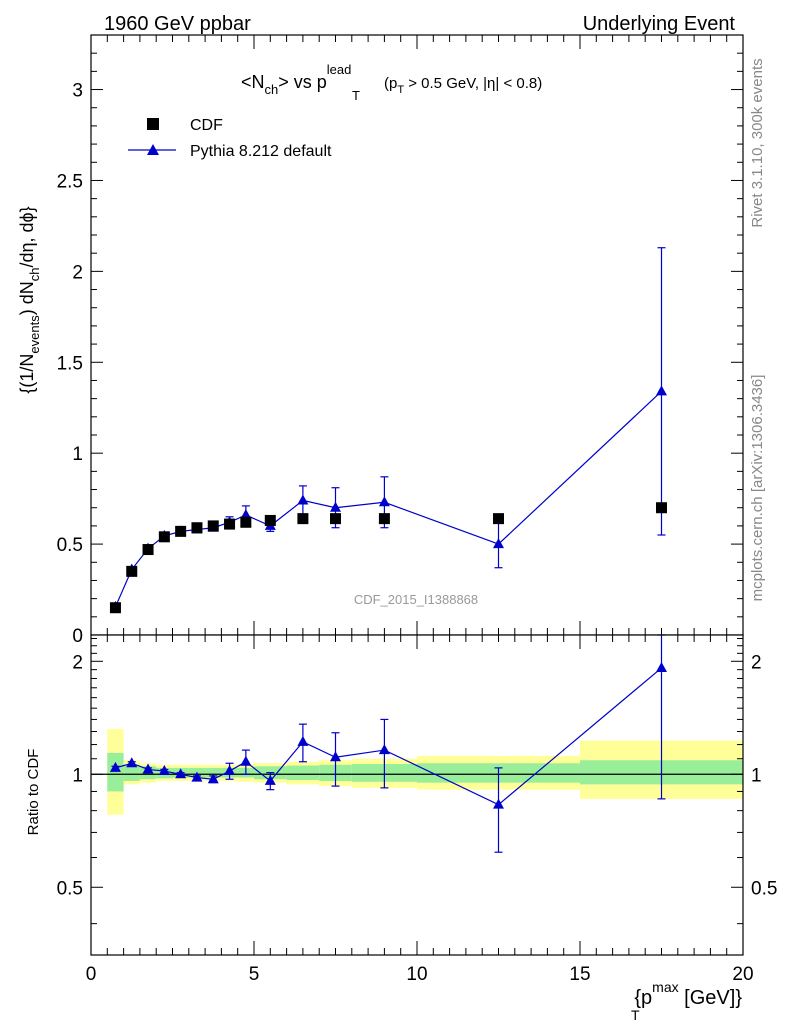 The height and width of the screenshot is (1024, 786). I want to click on title-cut-b: > 0.5 GeV, |η| < 0.8), so click(473, 83).